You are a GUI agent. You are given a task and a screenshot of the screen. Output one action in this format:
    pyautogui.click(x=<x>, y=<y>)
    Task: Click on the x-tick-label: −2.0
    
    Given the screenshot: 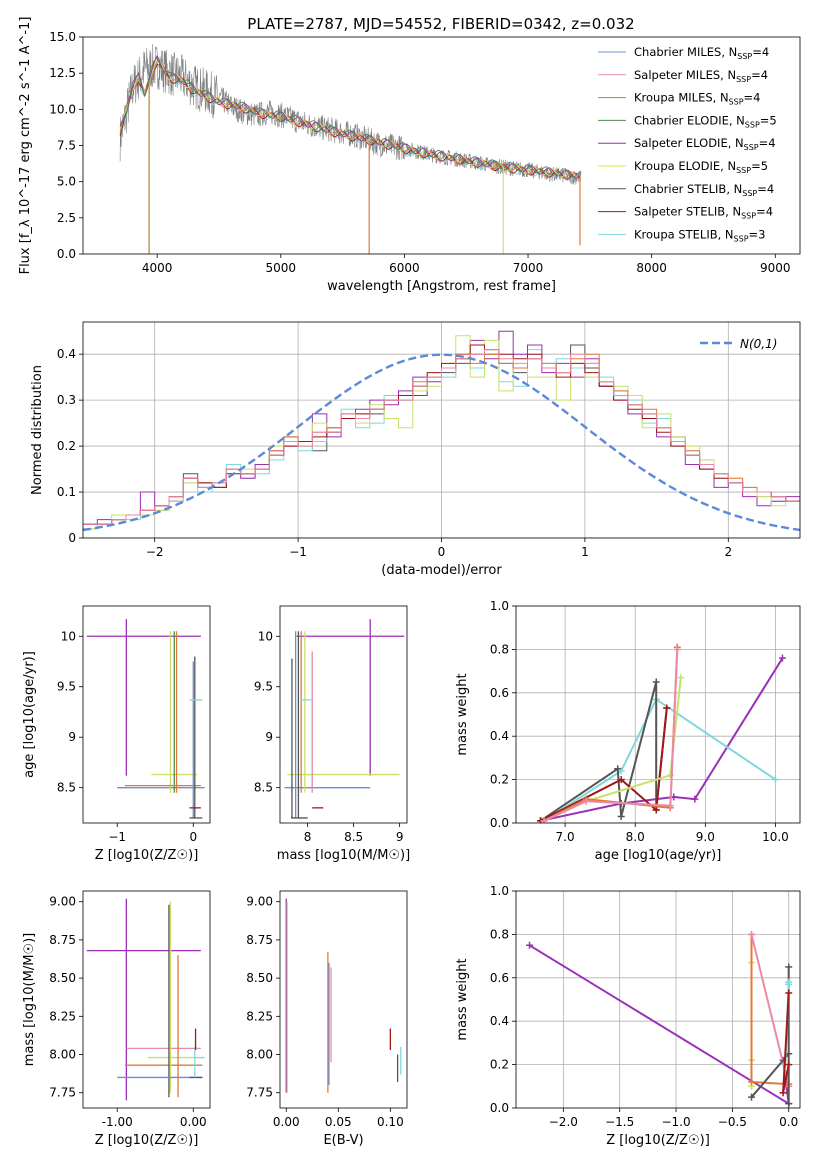 What is the action you would take?
    pyautogui.click(x=563, y=1122)
    